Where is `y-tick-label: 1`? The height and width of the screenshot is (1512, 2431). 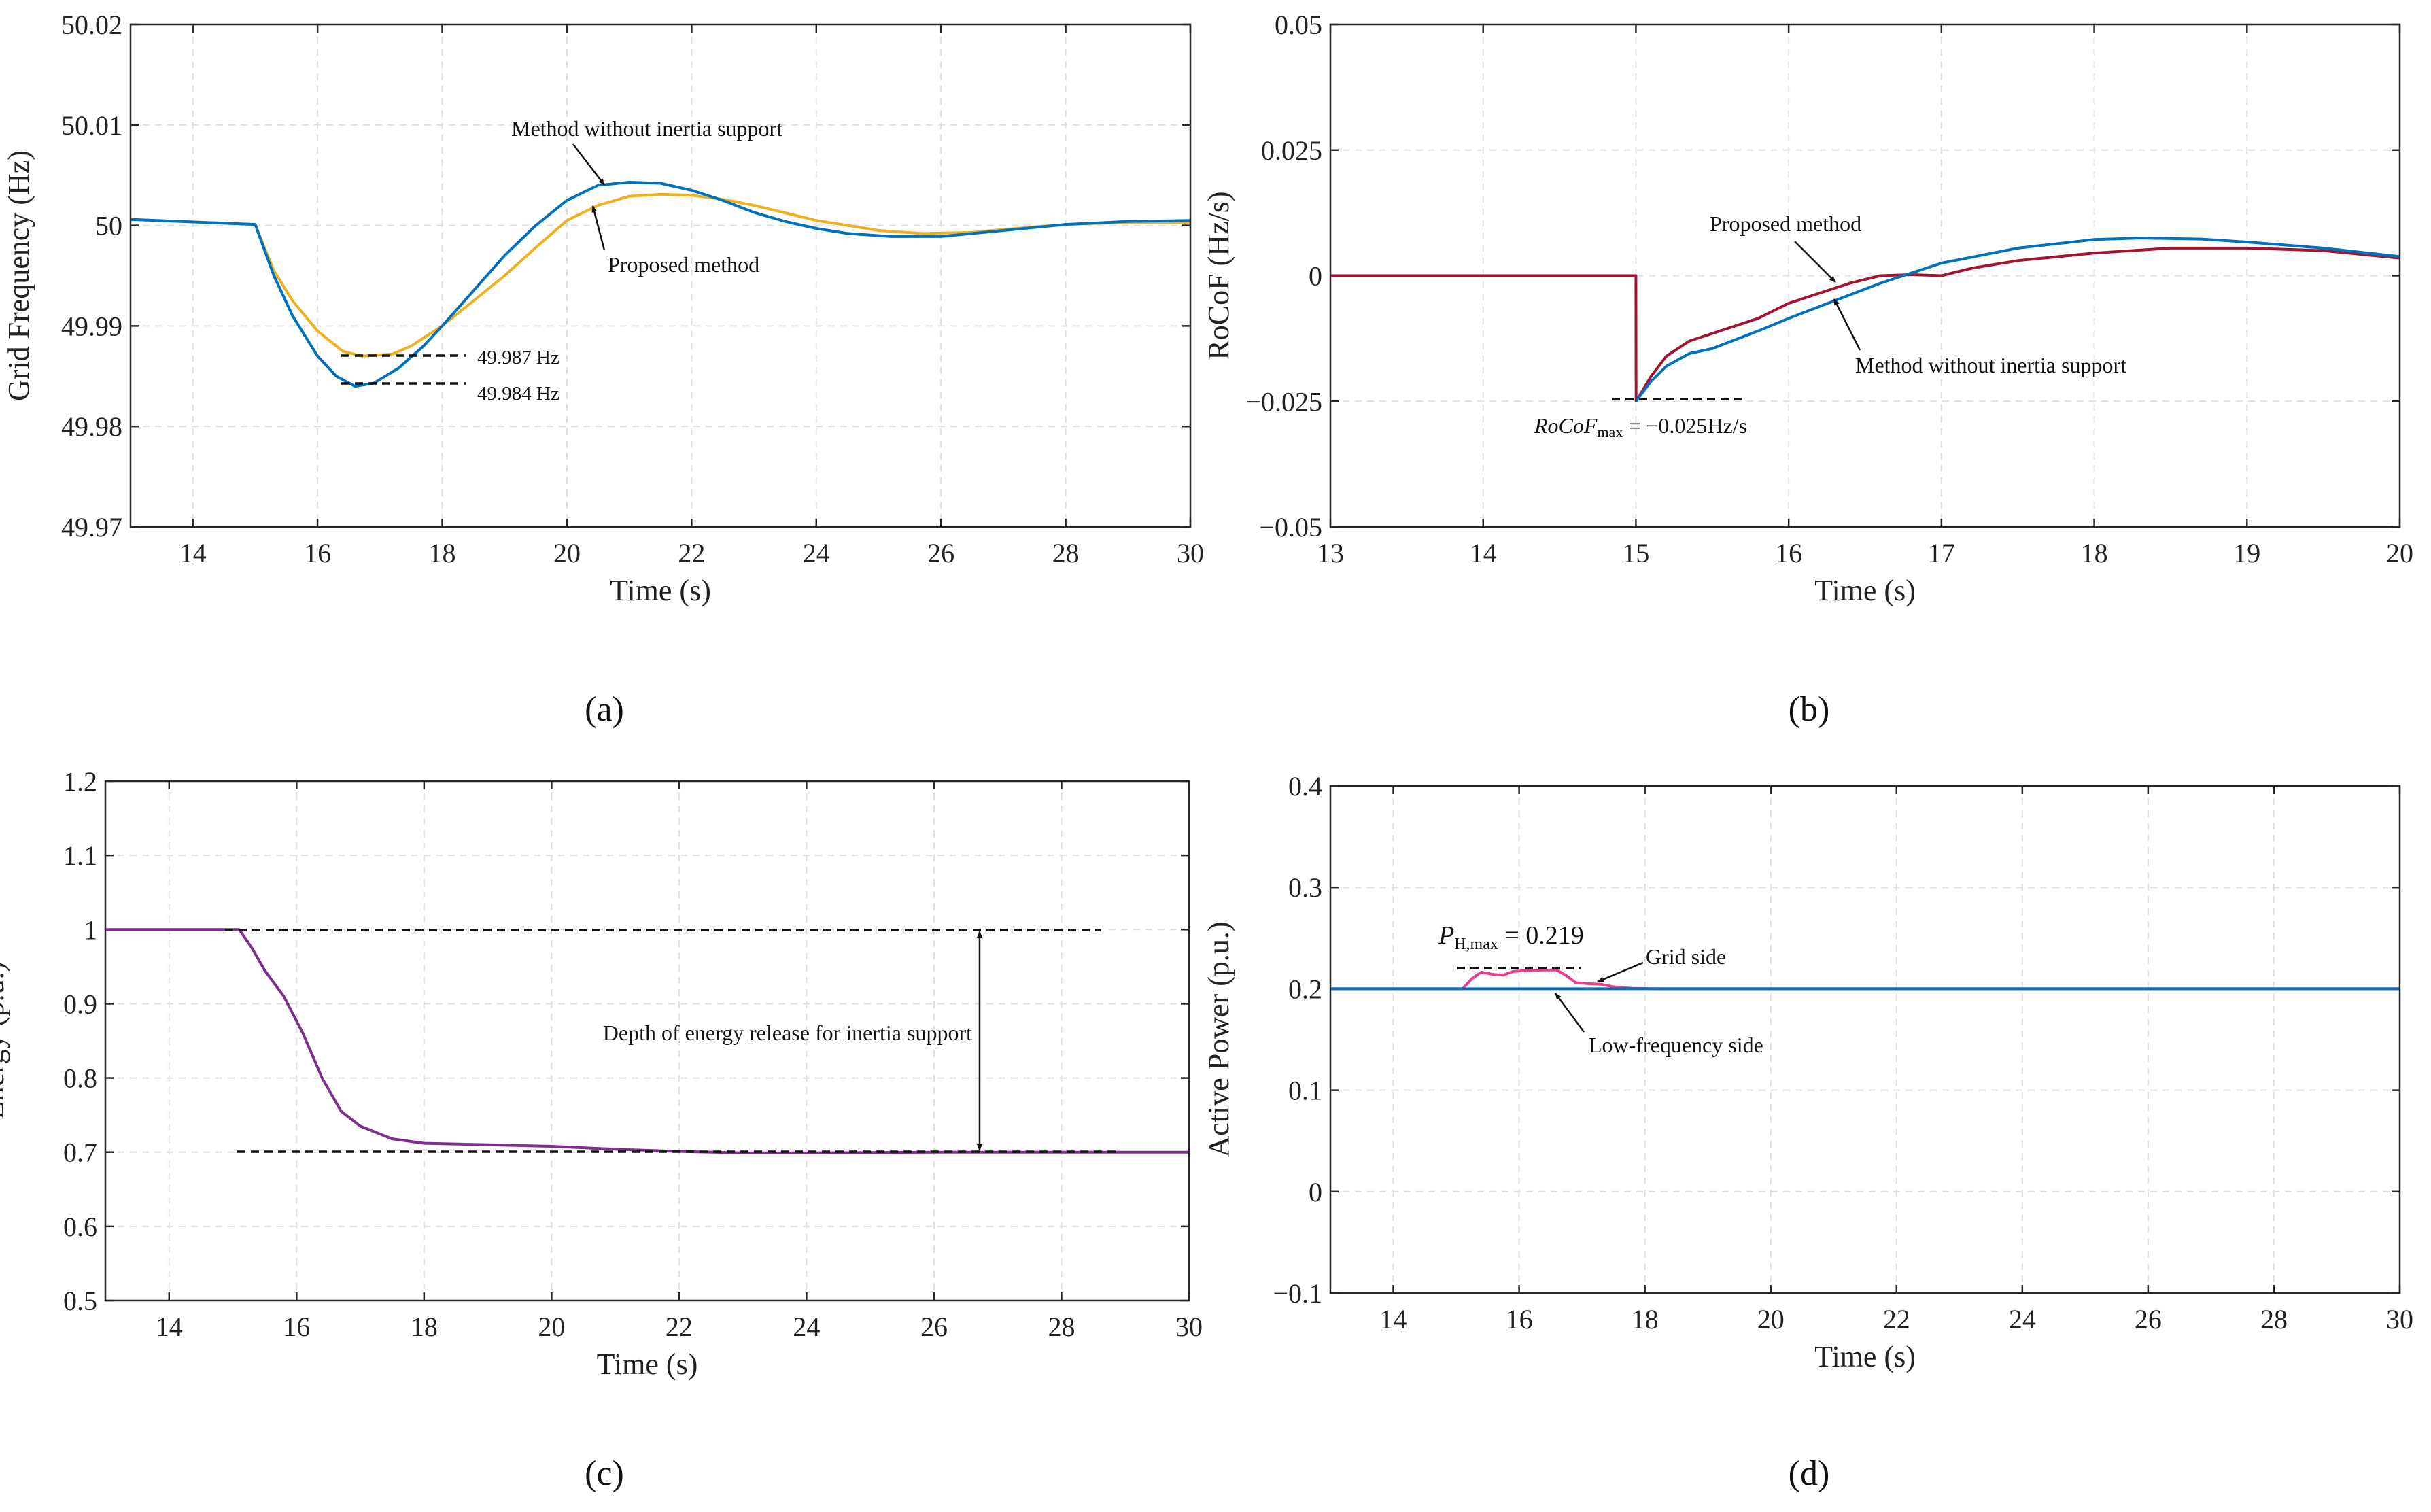 y-tick-label: 1 is located at coordinates (90, 929).